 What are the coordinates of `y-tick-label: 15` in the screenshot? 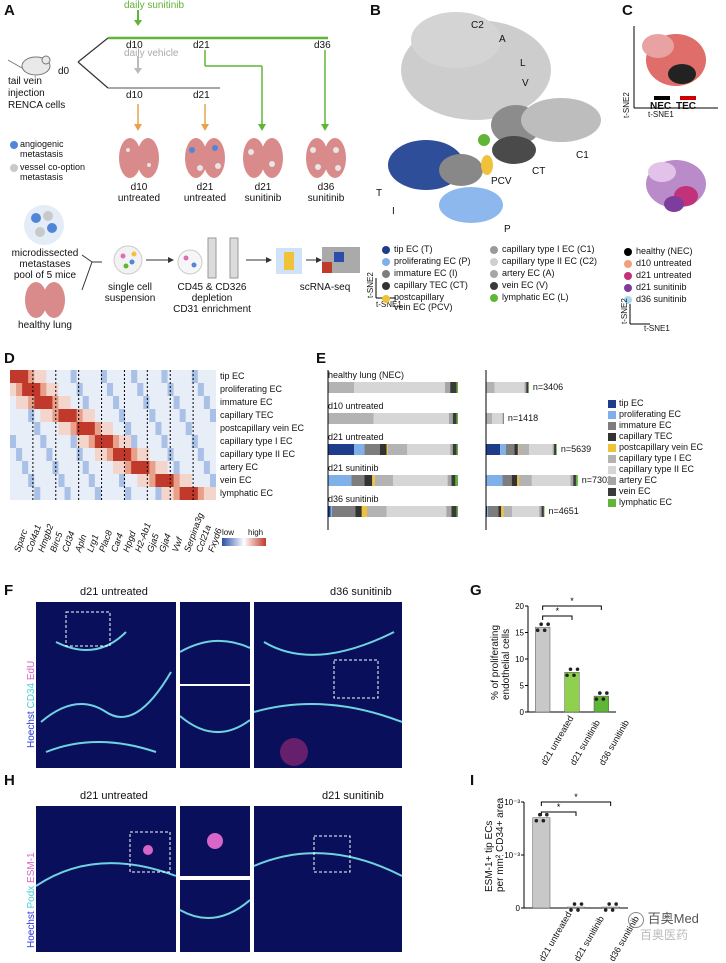 It's located at (519, 633).